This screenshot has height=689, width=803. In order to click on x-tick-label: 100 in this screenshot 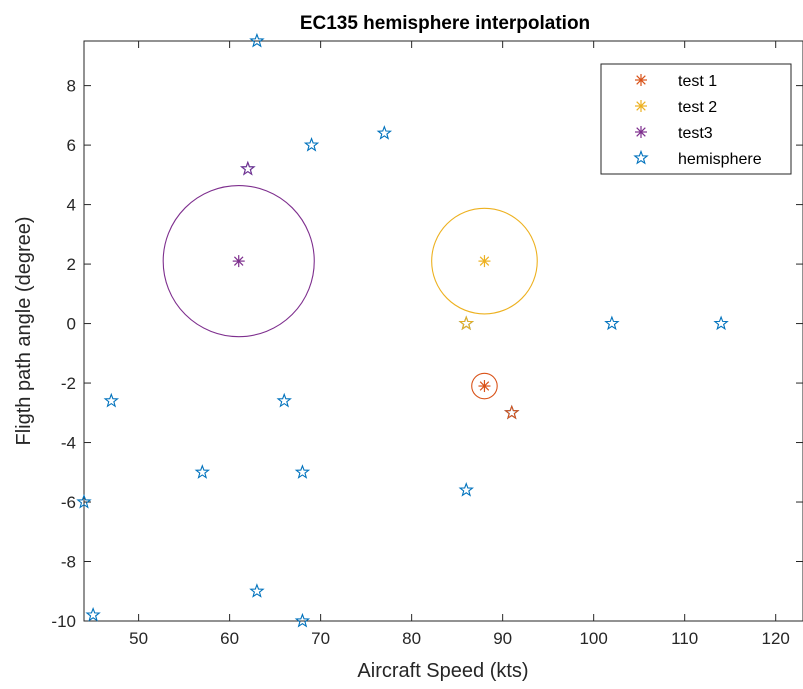, I will do `click(593, 638)`.